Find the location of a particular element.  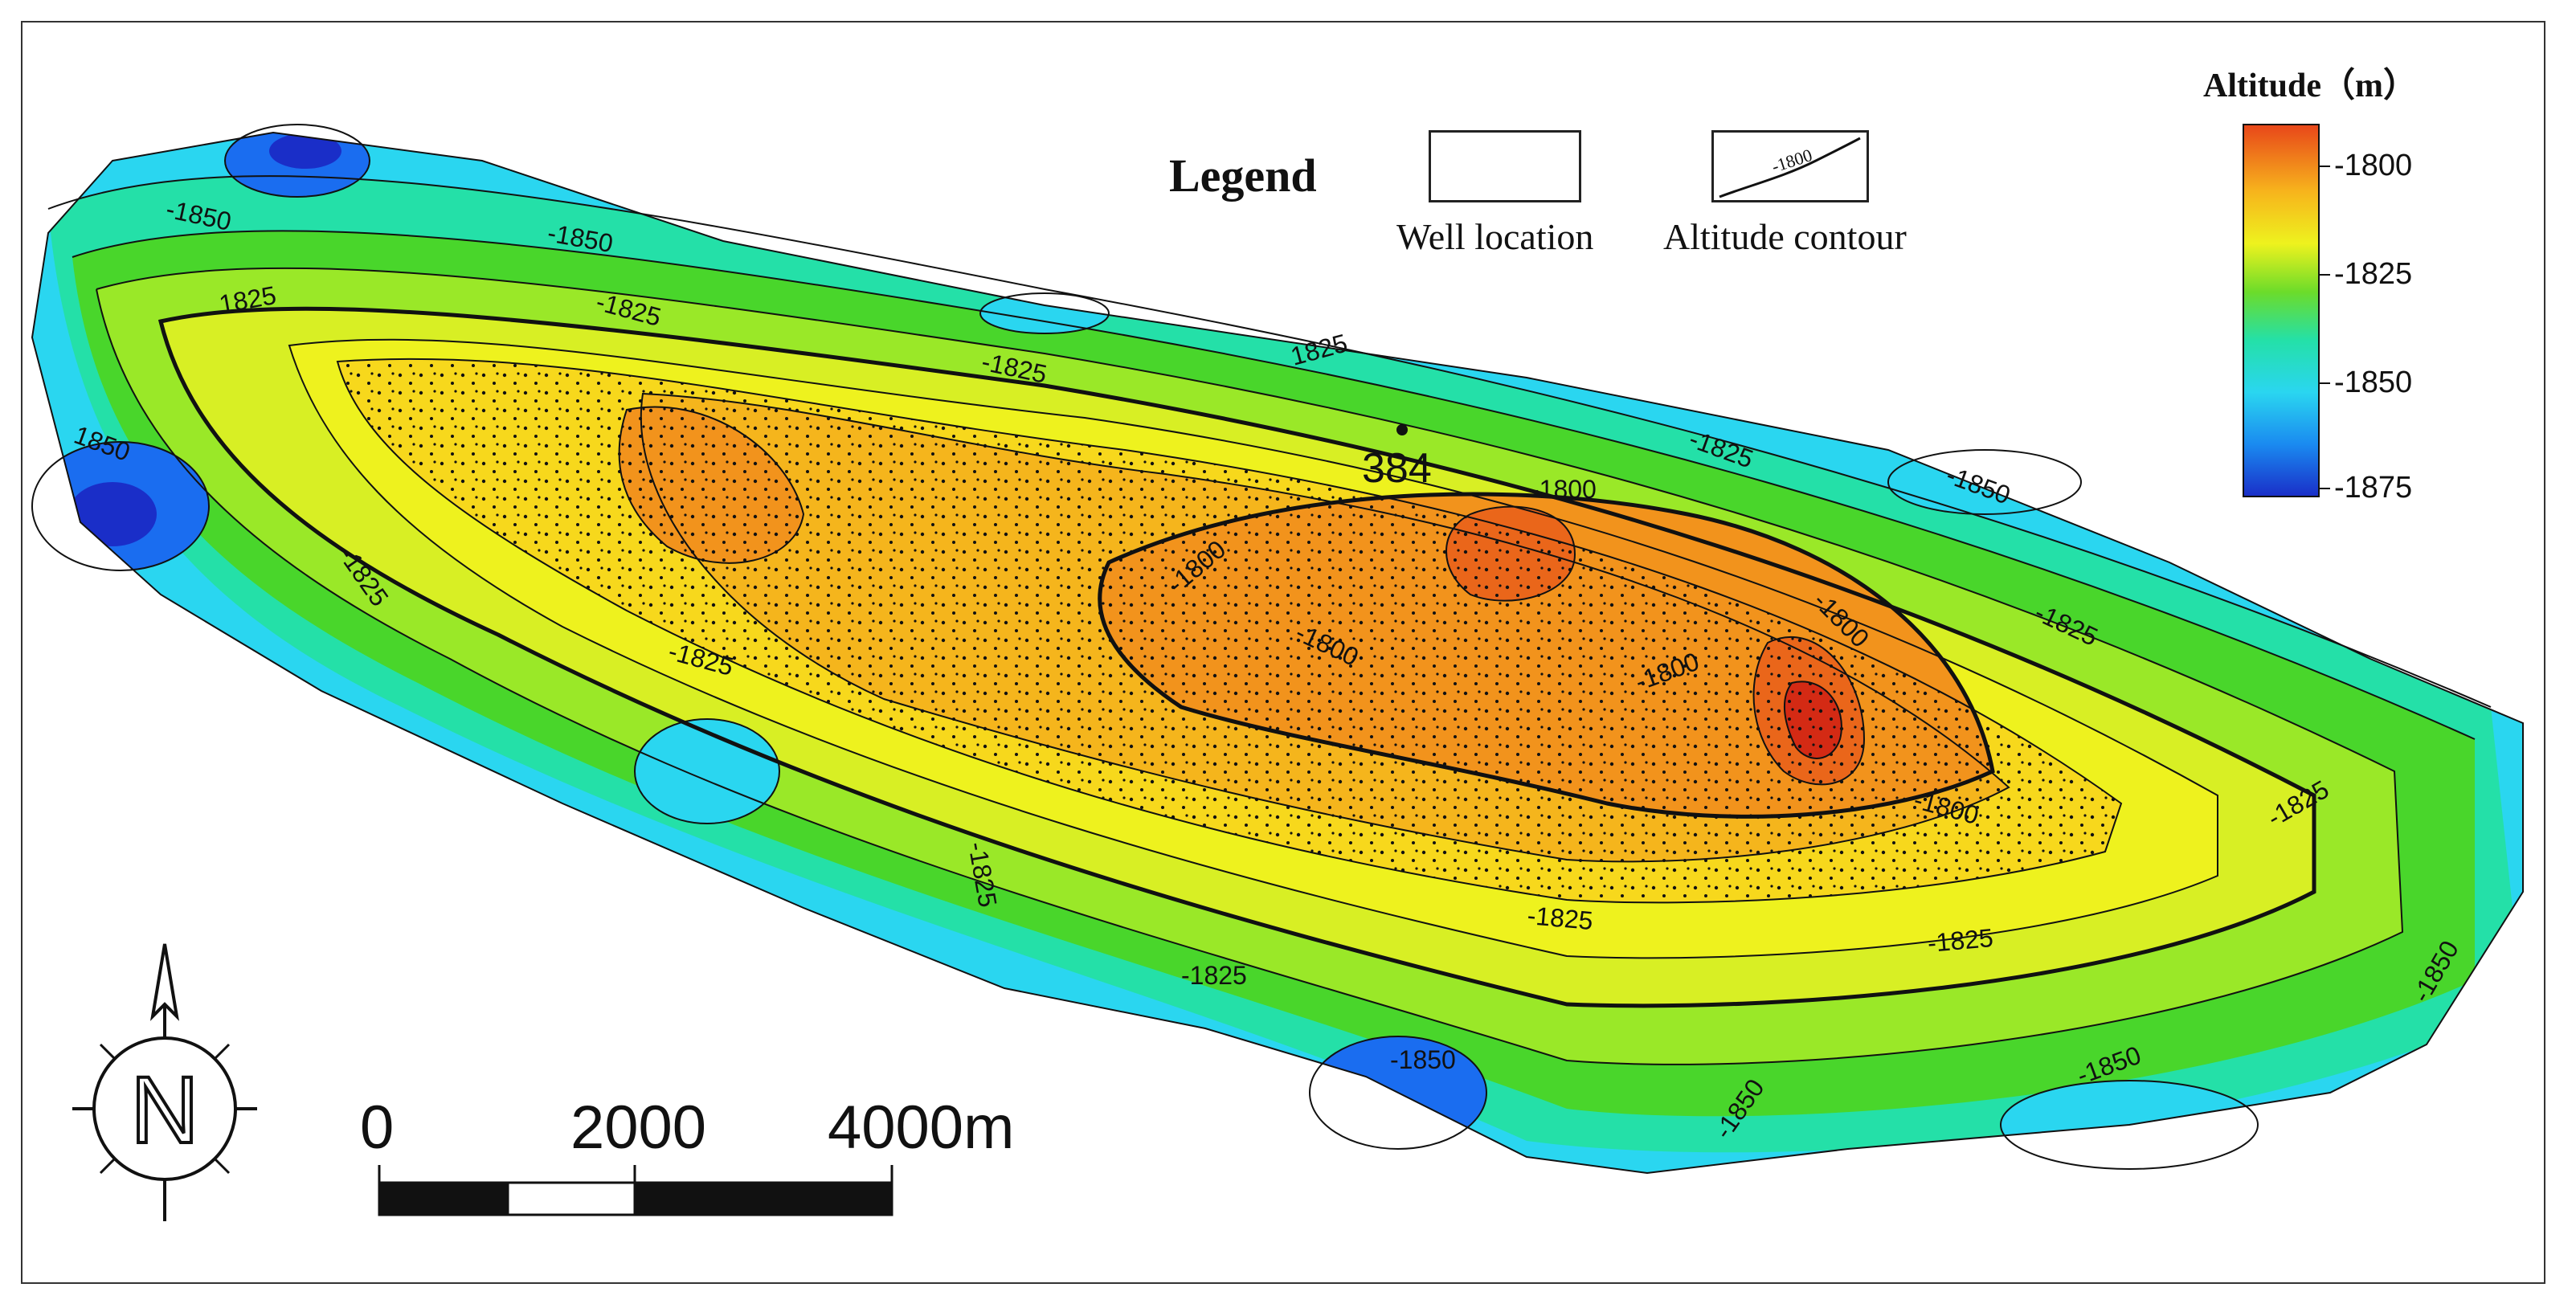

scale-bar is located at coordinates (635, 1190).